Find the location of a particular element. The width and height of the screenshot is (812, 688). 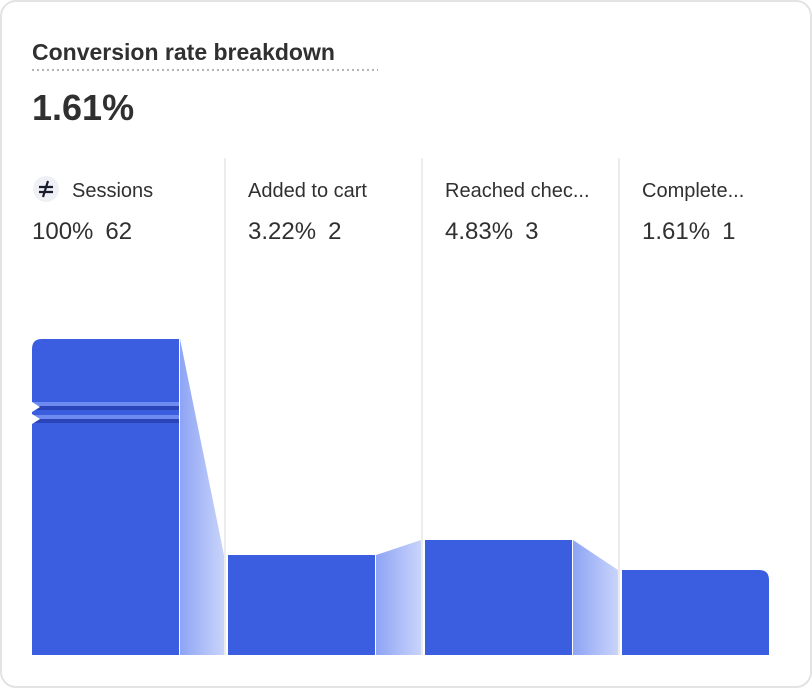

stage-rate: 1.61% is located at coordinates (676, 231).